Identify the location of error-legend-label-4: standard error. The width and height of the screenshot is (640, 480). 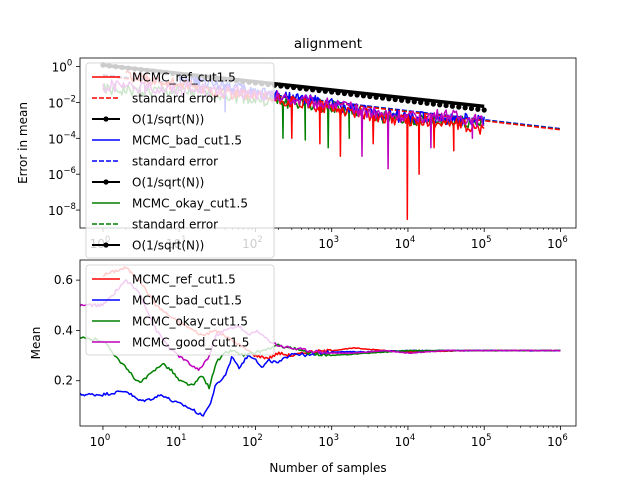
(175, 162).